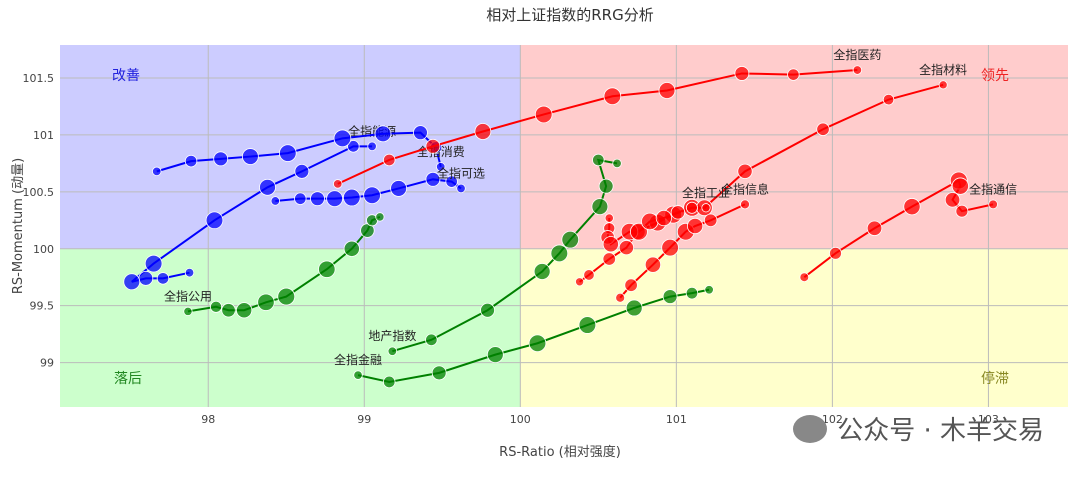  What do you see at coordinates (364, 419) in the screenshot?
I see `x-tick-label: 99` at bounding box center [364, 419].